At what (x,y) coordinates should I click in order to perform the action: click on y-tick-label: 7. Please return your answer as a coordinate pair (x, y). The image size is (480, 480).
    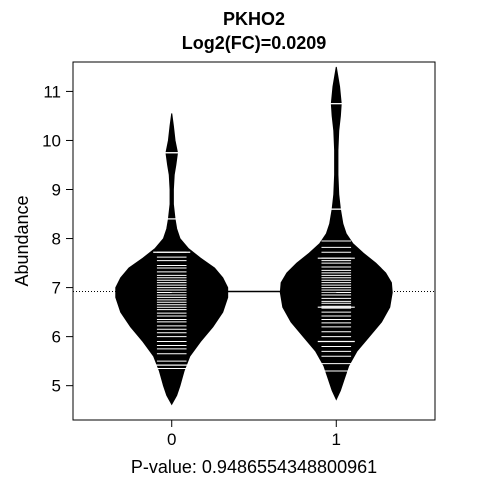
    Looking at the image, I should click on (56, 288).